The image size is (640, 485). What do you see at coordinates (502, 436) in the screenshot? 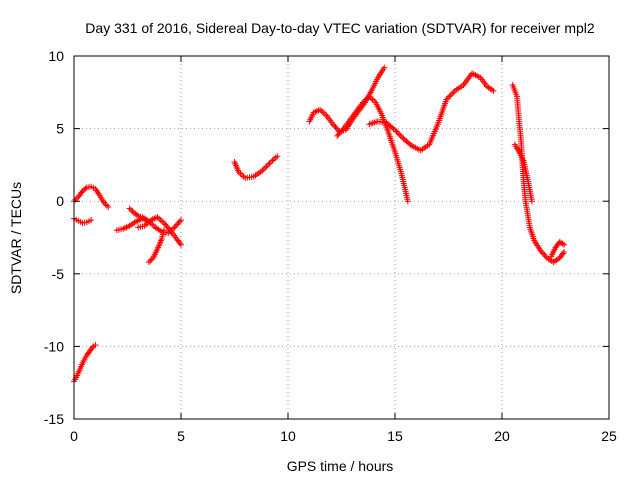
I see `x-tick-label: 20` at bounding box center [502, 436].